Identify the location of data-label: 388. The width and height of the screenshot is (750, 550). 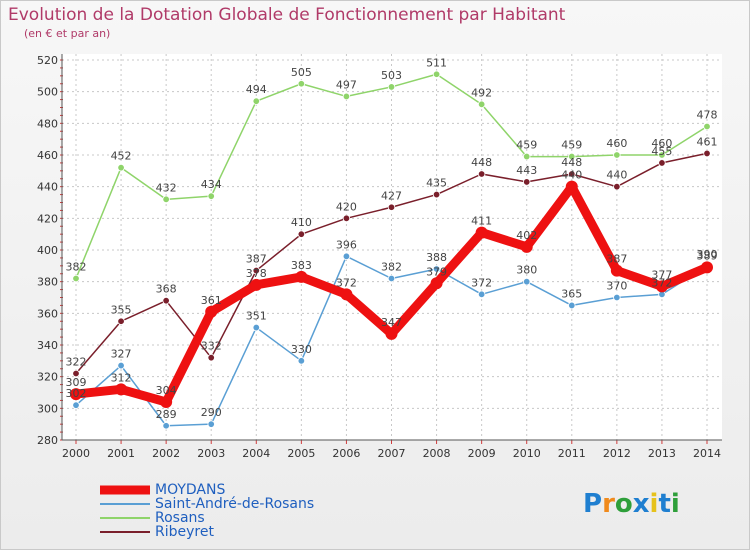
(436, 257).